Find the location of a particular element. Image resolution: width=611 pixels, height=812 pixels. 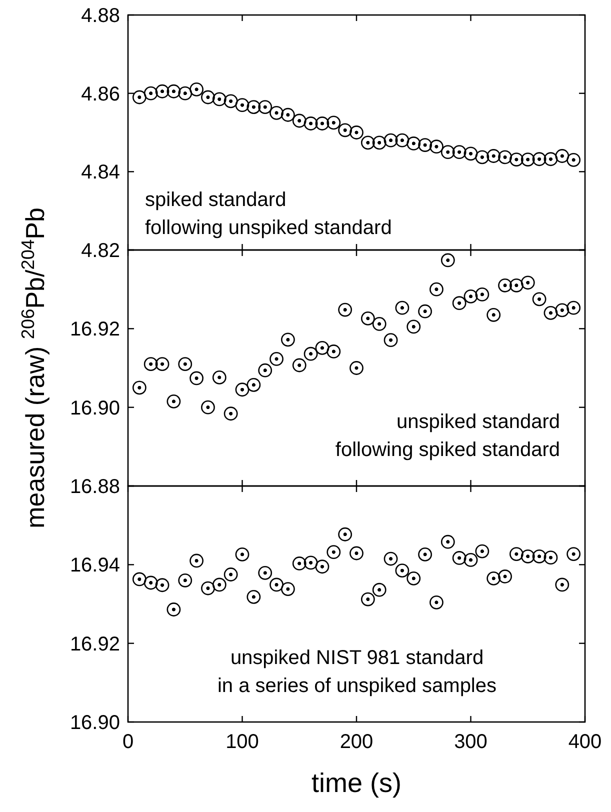

x-tick-label: 0 is located at coordinates (128, 742).